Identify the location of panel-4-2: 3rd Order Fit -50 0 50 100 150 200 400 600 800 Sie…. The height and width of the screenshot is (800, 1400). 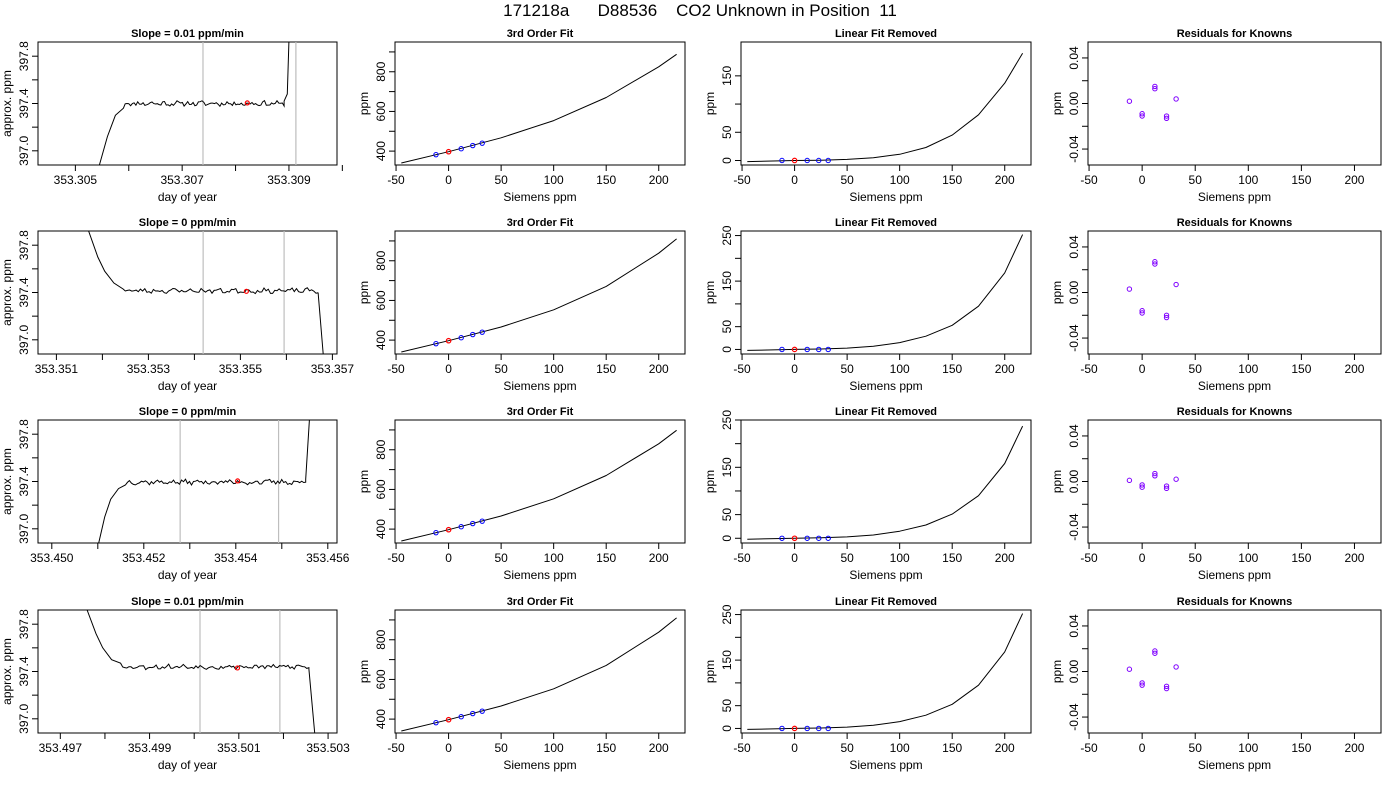
(521, 684).